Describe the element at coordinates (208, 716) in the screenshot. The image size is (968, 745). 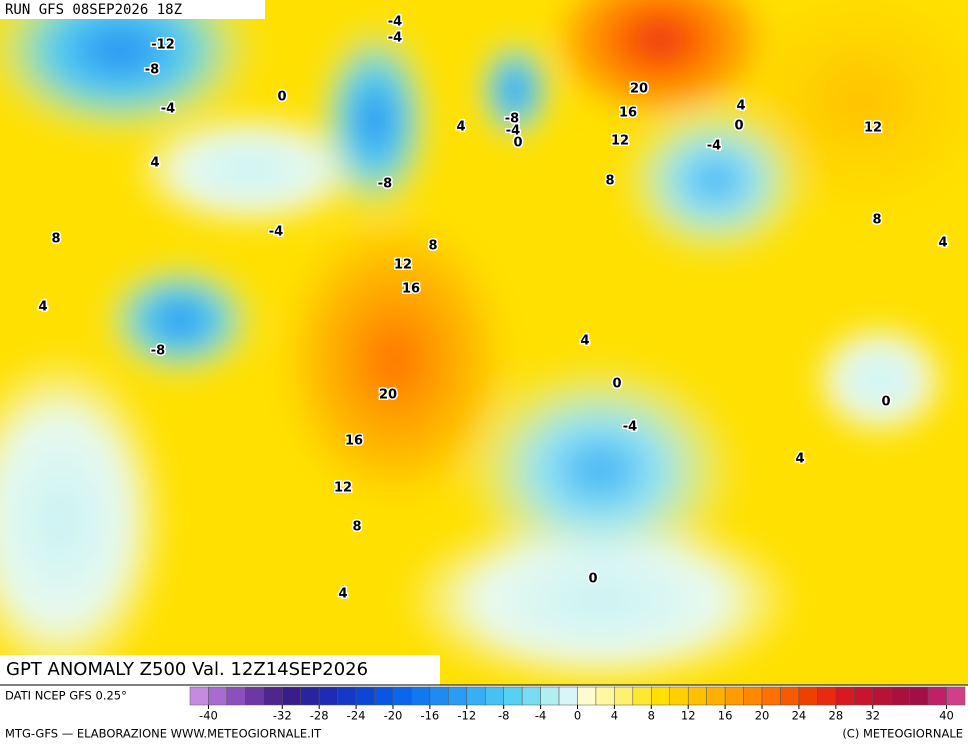
I see `colorbar-tick-label: -40` at that location.